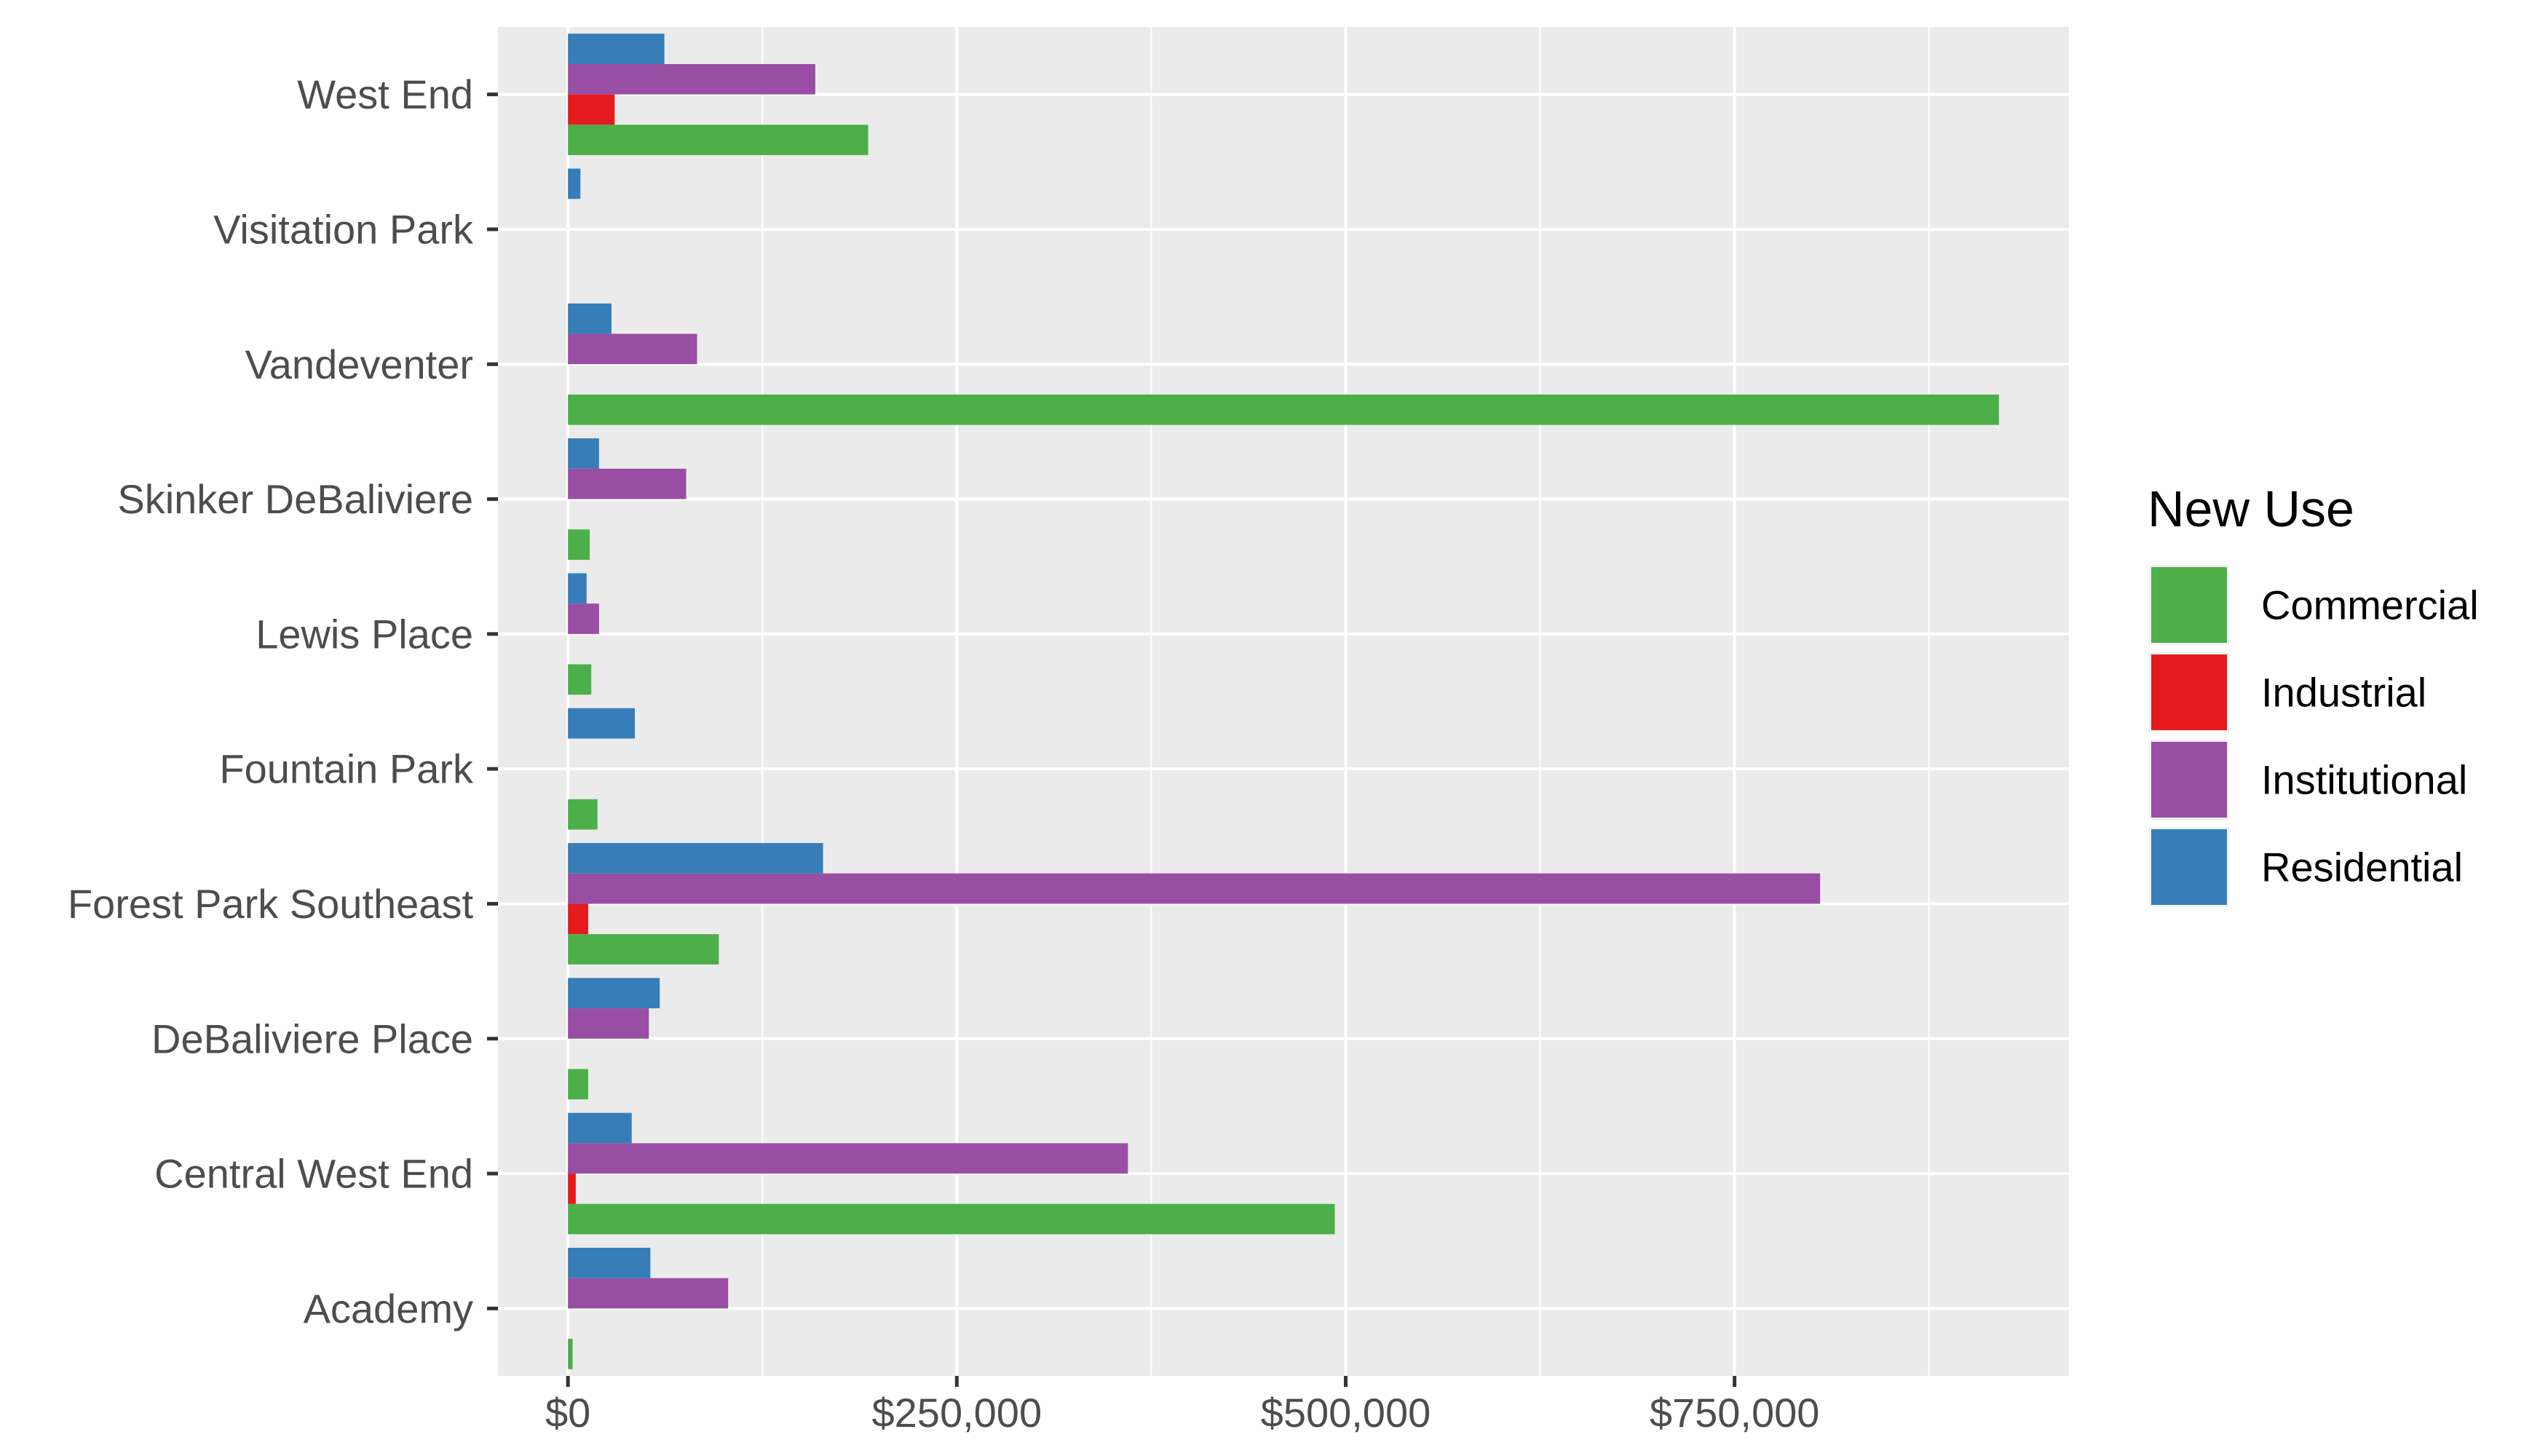  I want to click on y-tick-label: Skinker DeBaliviere, so click(295, 499).